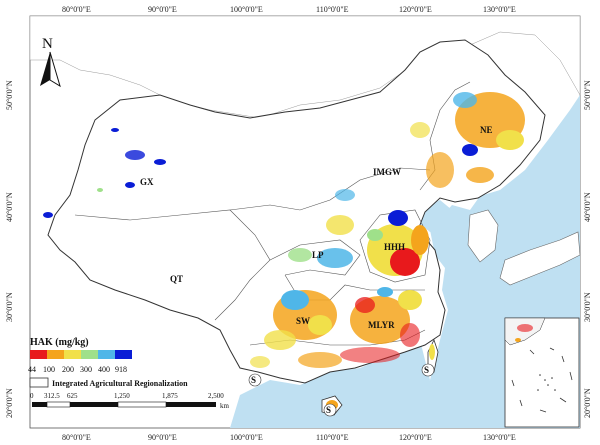 The image size is (600, 445). What do you see at coordinates (162, 437) in the screenshot?
I see `bottom-lon-label: 90°0'0"E` at bounding box center [162, 437].